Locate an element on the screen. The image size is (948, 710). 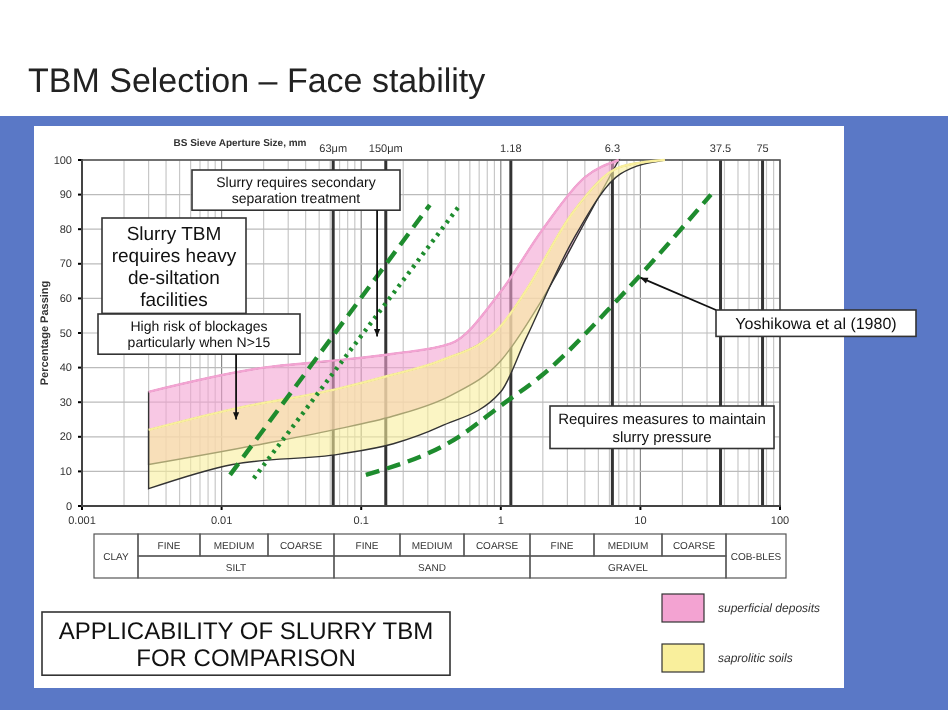
annotation: Yoshikowa et al (1980) is located at coordinates (816, 324).